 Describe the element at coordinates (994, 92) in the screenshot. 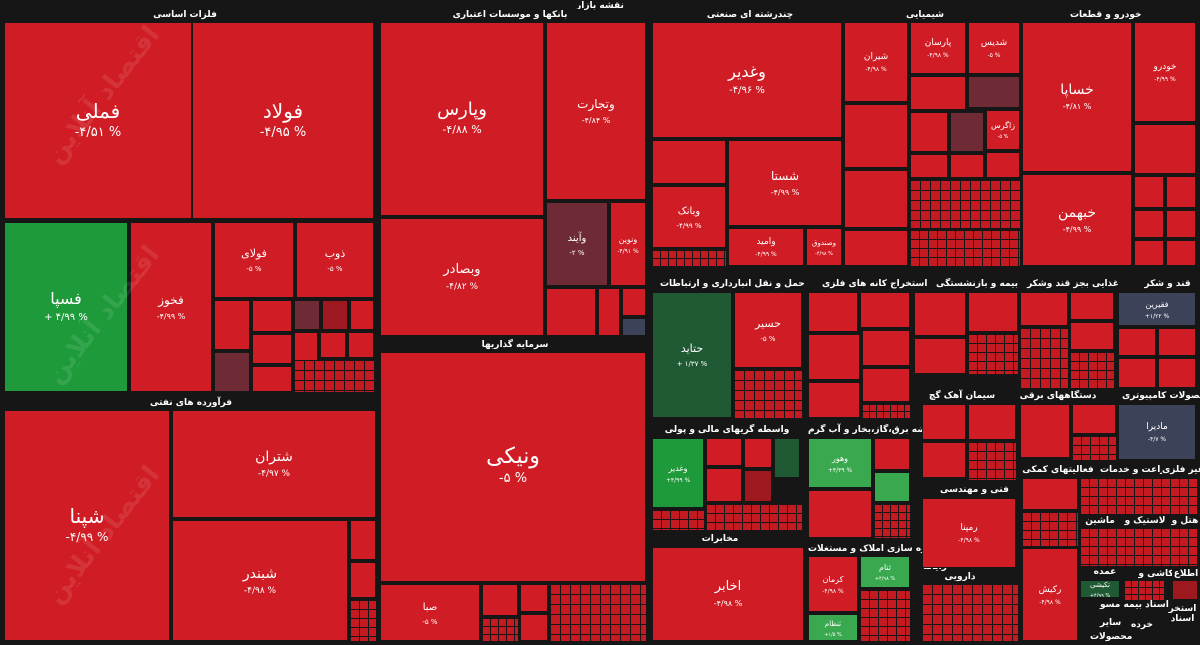

I see `stock-tile-zanjan` at that location.